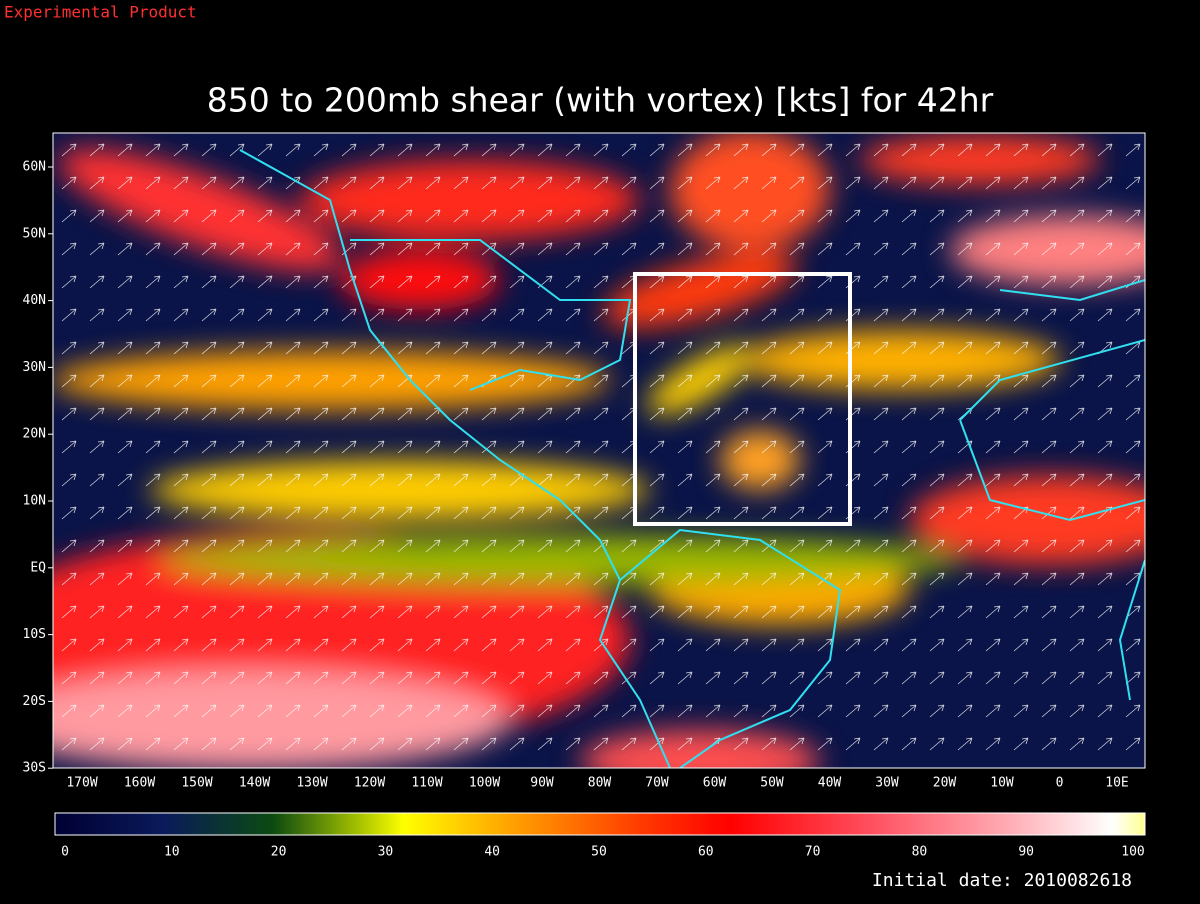 The image size is (1200, 904). Describe the element at coordinates (657, 783) in the screenshot. I see `lon-label: 70W` at that location.